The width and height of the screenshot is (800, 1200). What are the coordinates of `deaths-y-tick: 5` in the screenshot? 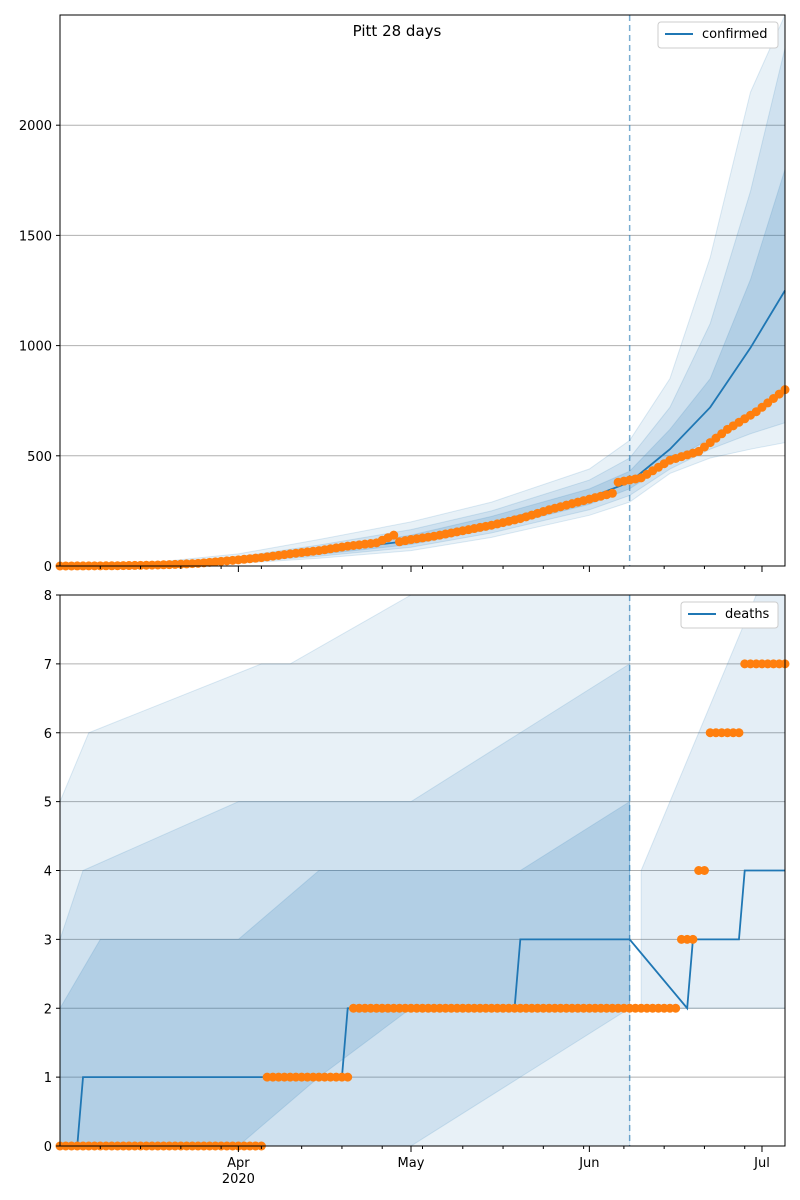 It's located at (52, 803).